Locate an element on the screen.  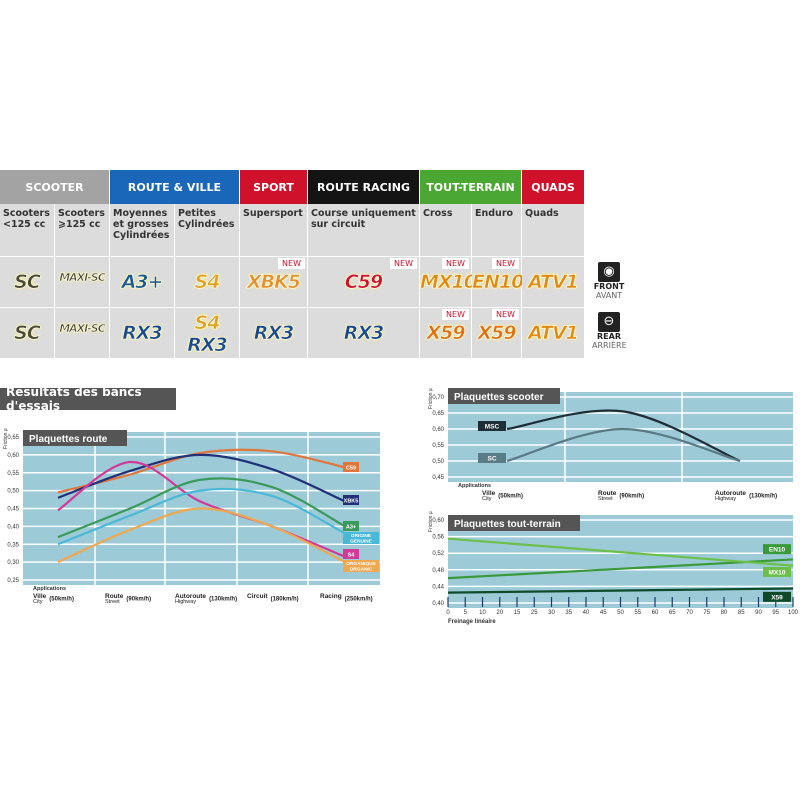
plot-area is located at coordinates (620, 437).